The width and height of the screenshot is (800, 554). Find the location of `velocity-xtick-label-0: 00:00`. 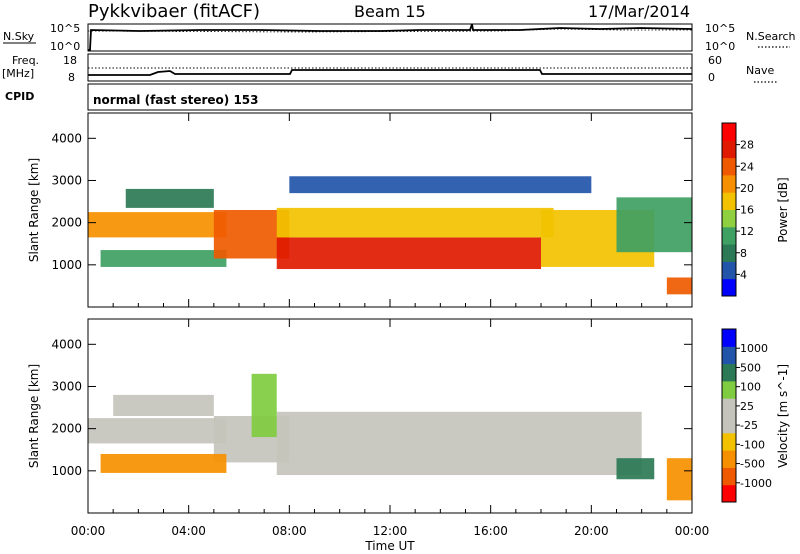

velocity-xtick-label-0: 00:00 is located at coordinates (88, 531).